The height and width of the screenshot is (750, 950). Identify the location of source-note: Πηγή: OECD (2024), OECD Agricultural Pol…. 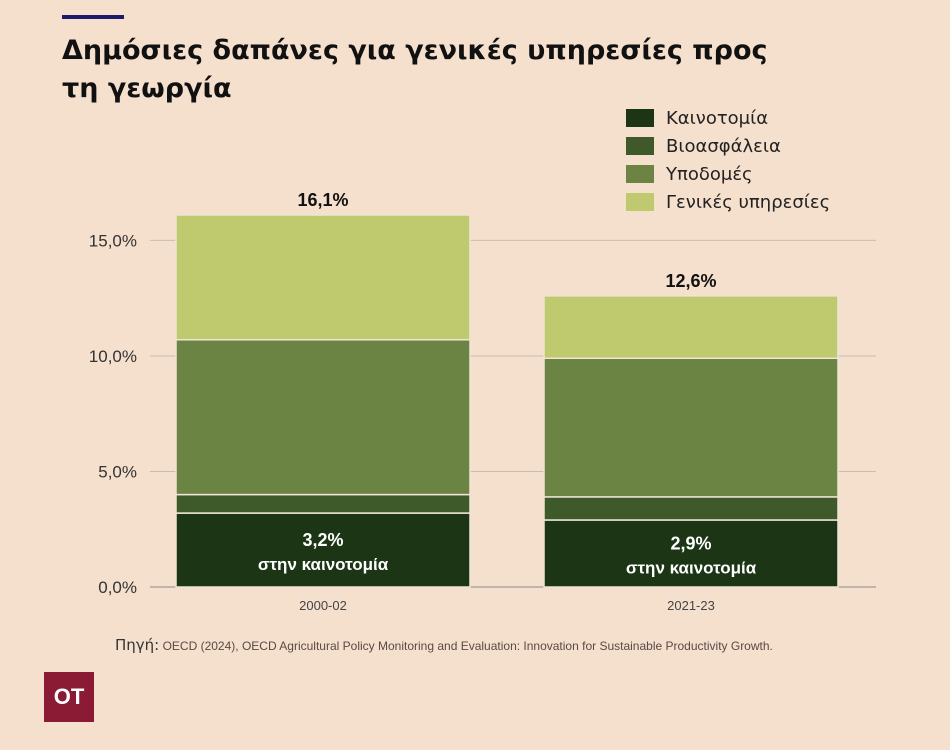
(444, 645).